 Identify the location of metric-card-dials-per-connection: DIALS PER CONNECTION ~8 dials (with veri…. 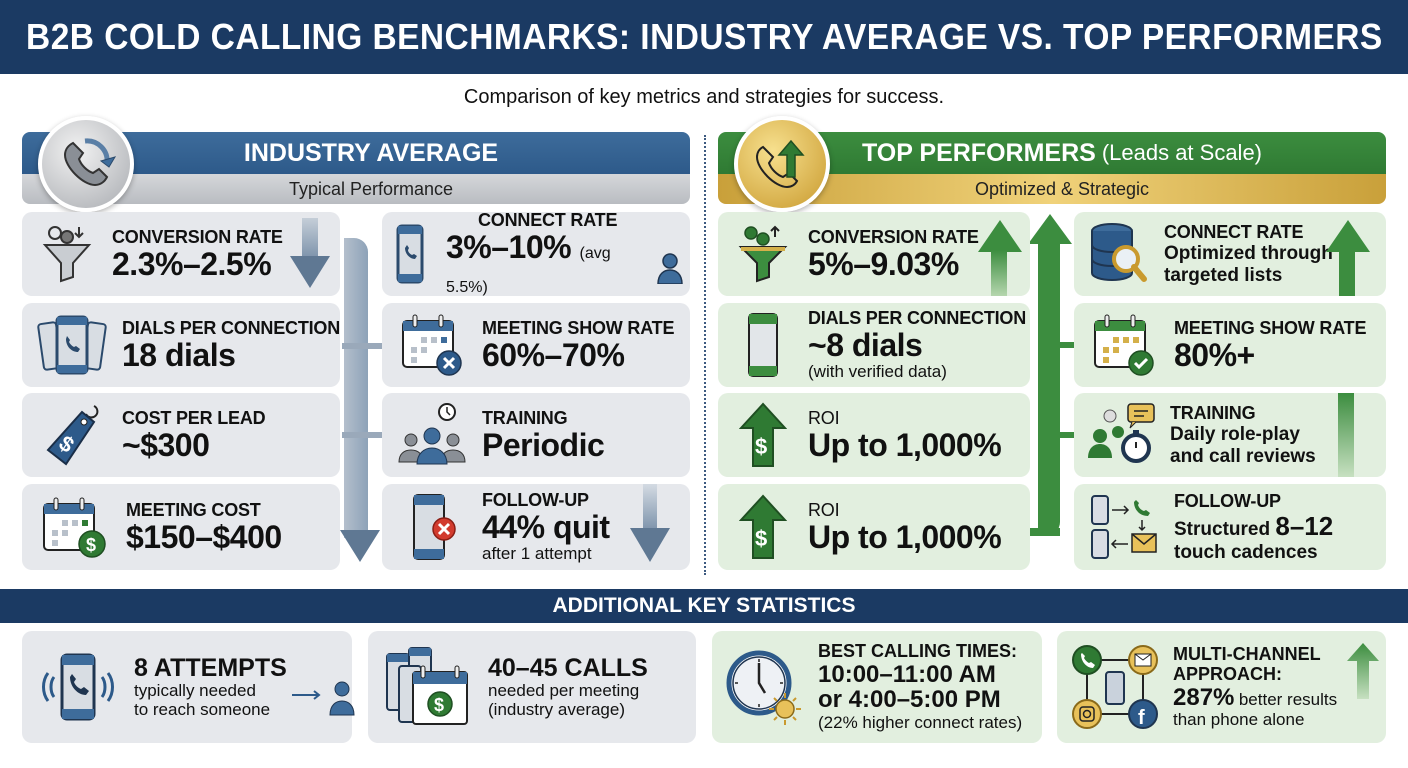
(874, 345).